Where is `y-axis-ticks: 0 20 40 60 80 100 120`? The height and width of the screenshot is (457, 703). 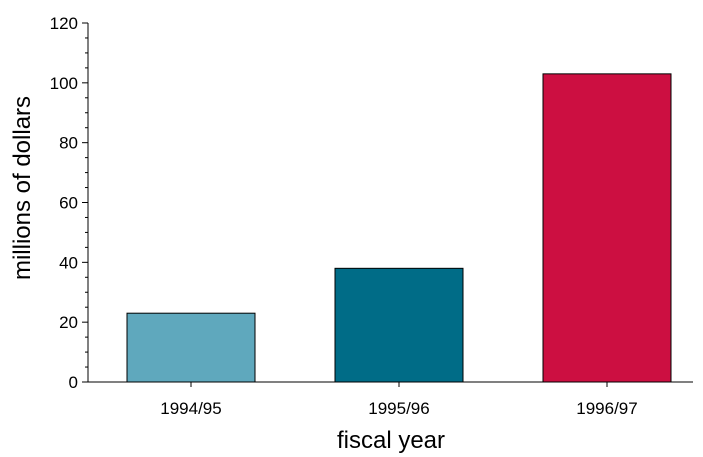 y-axis-ticks: 0 20 40 60 80 100 120 is located at coordinates (69, 203).